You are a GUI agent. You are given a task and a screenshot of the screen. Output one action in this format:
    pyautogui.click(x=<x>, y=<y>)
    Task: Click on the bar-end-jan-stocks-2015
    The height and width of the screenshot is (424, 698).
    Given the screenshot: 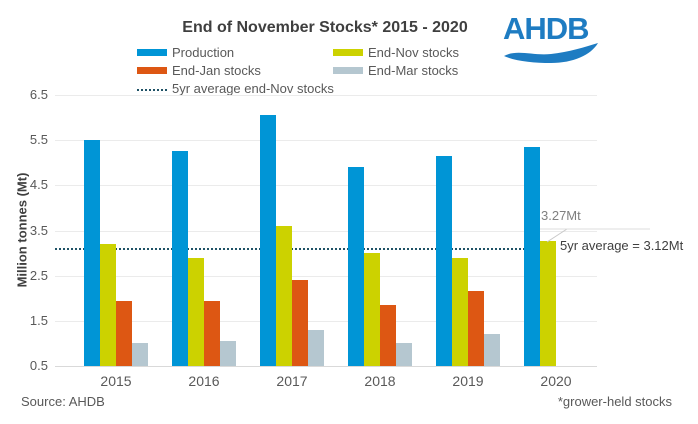 What is the action you would take?
    pyautogui.click(x=124, y=333)
    